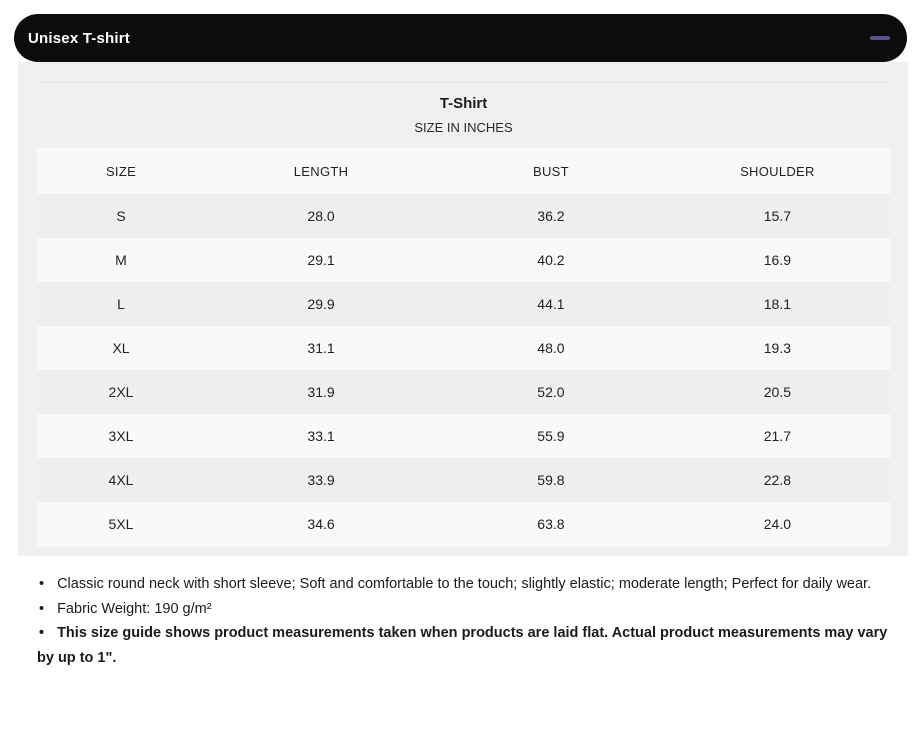 The width and height of the screenshot is (921, 729). What do you see at coordinates (321, 348) in the screenshot?
I see `measurement-cell: 31.1` at bounding box center [321, 348].